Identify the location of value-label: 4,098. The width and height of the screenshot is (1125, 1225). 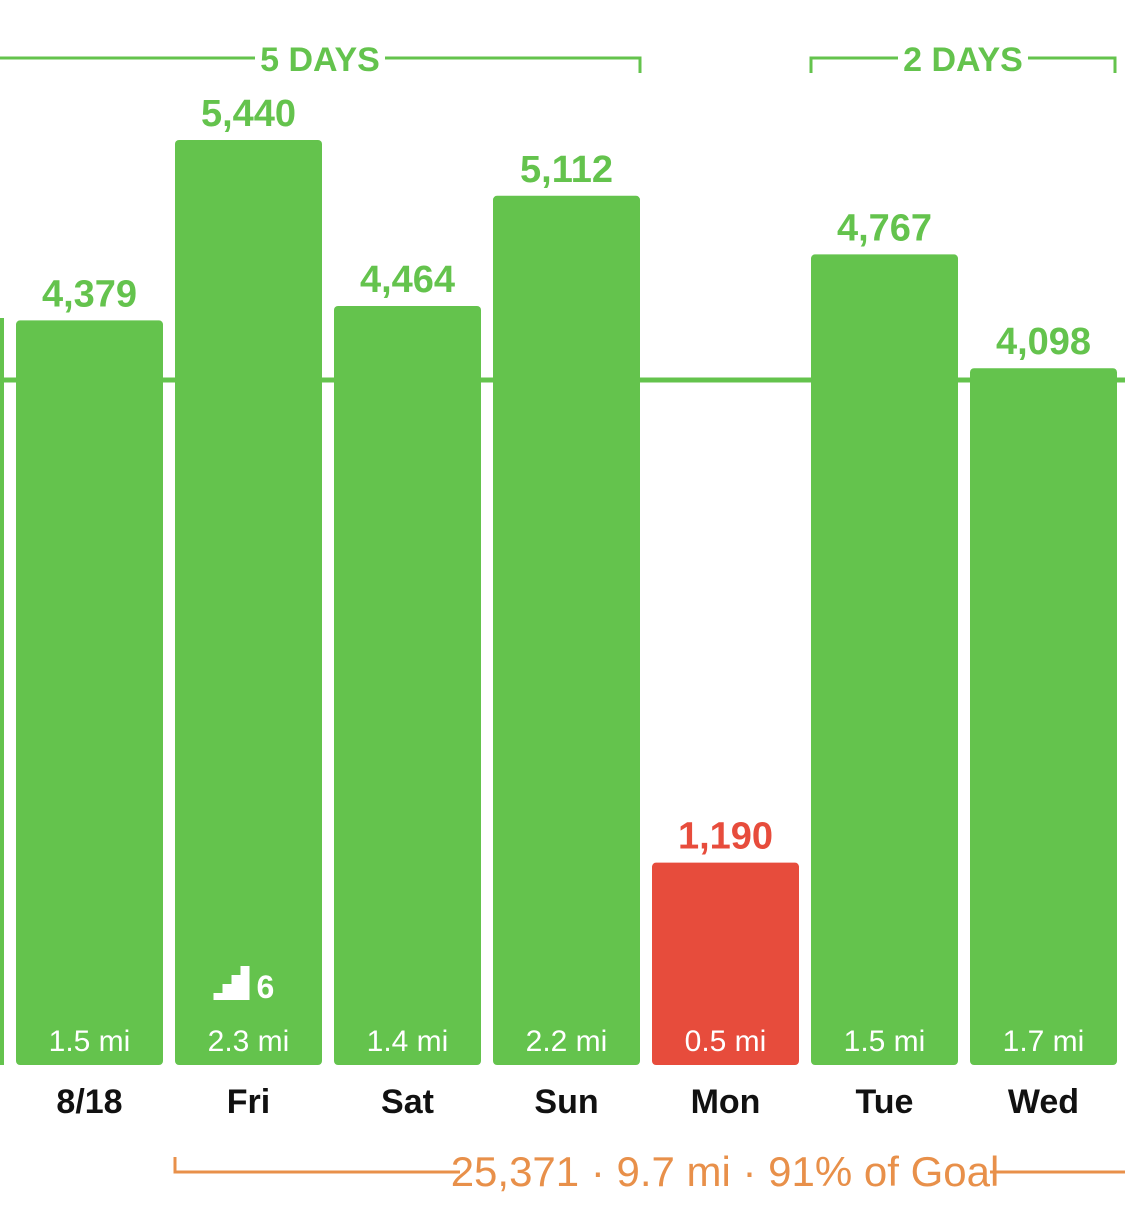
(1043, 342).